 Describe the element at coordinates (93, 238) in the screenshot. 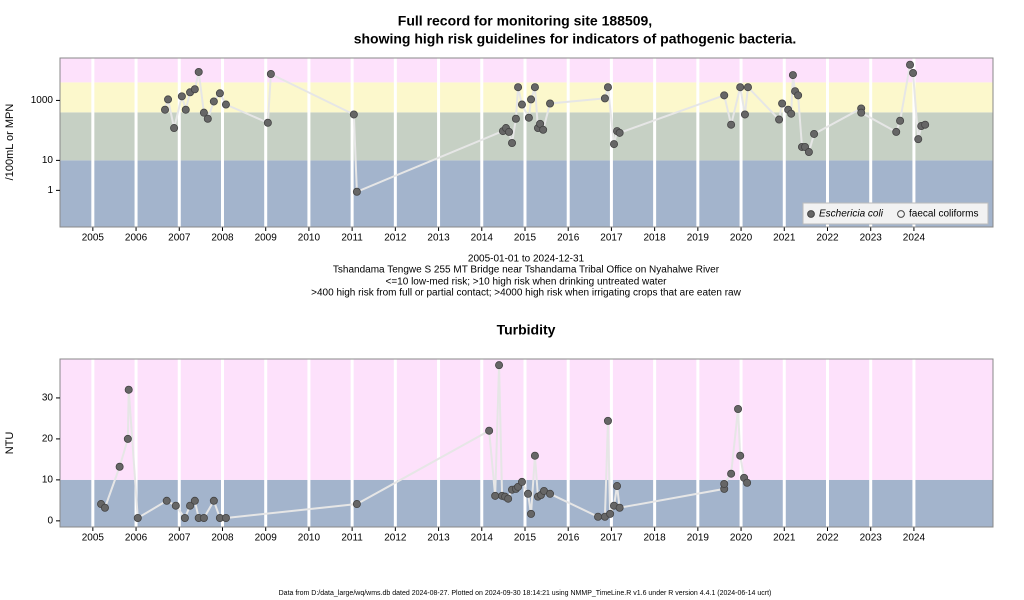

I see `x-tick-label: 2005` at that location.